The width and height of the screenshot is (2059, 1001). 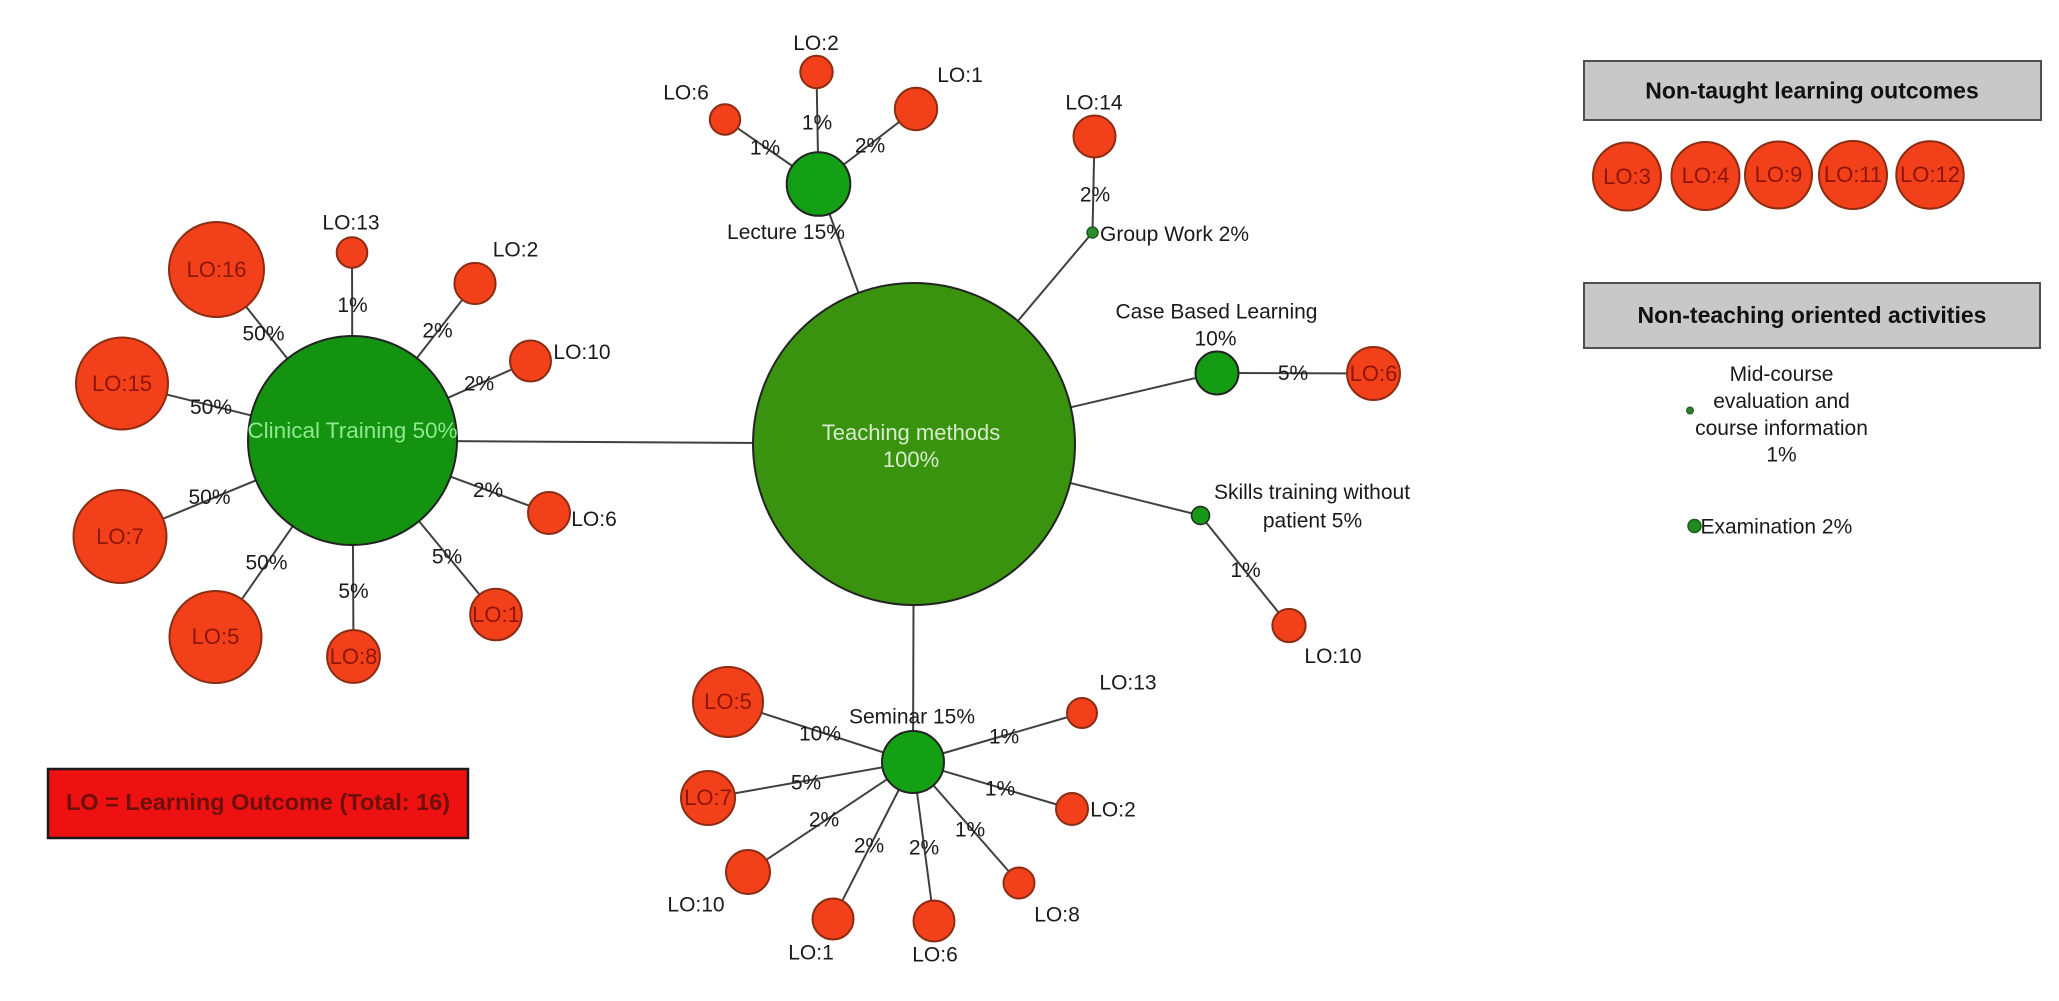 I want to click on svg-text: 100%, so click(x=911, y=459).